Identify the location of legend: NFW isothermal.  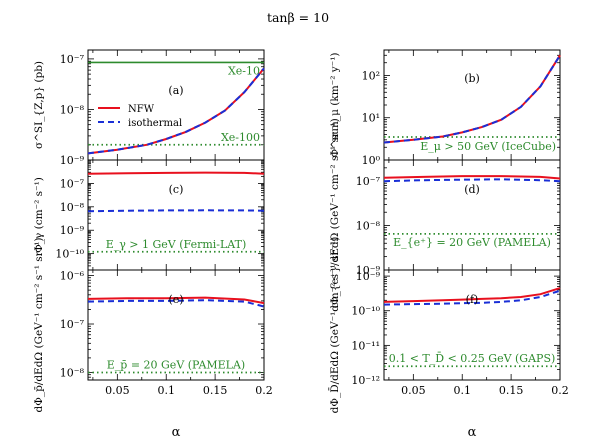
(140, 116).